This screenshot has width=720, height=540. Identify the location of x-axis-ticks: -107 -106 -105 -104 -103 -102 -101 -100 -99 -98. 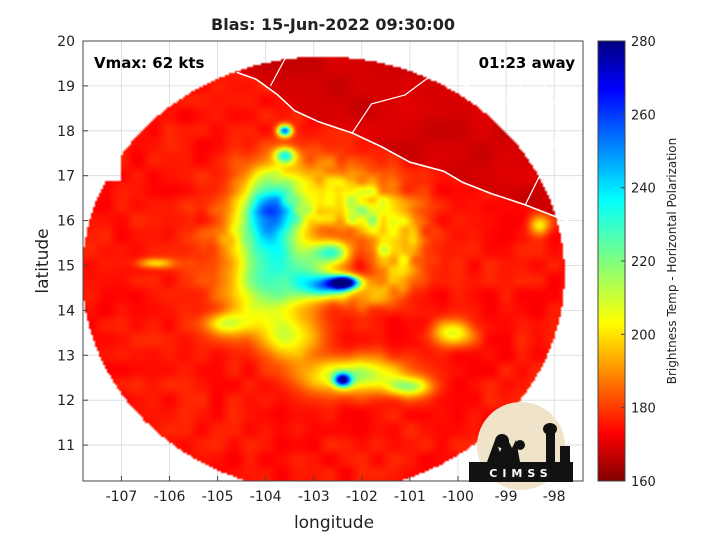
(336, 490).